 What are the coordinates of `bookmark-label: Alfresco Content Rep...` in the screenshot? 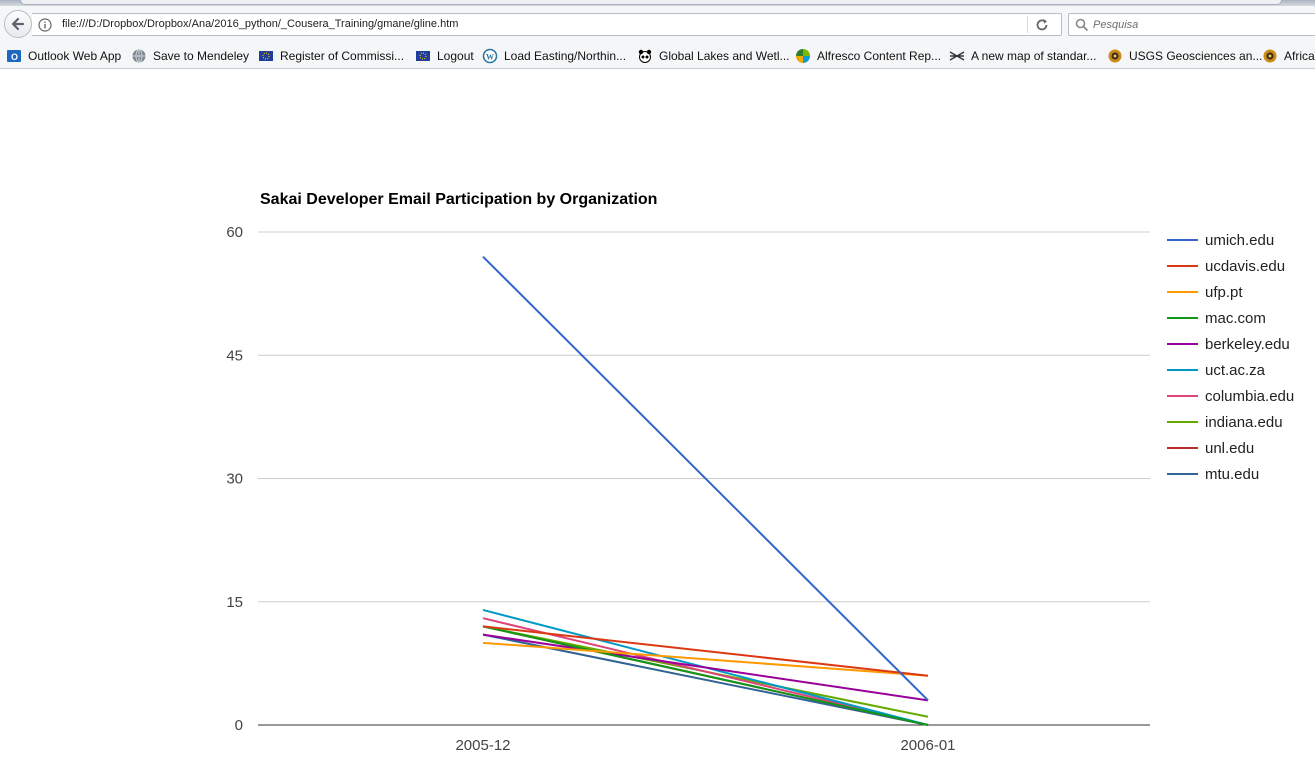 It's located at (879, 56).